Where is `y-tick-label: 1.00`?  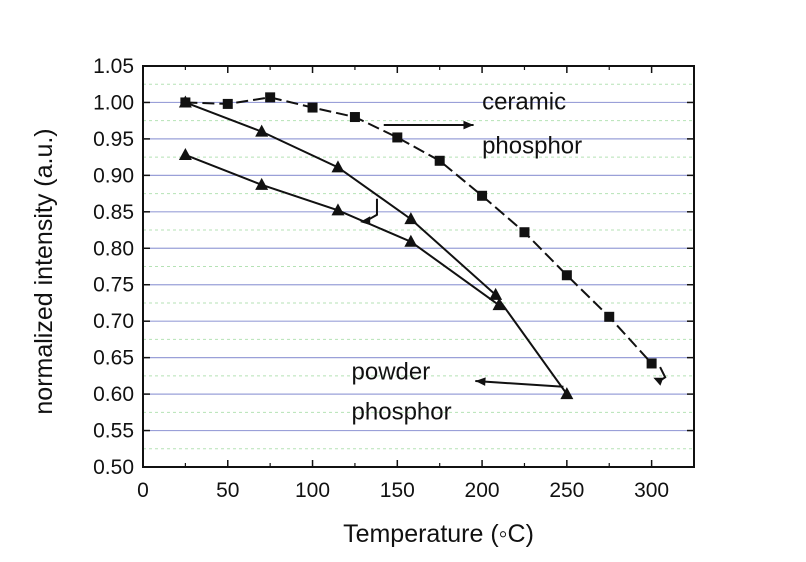 y-tick-label: 1.00 is located at coordinates (113, 102).